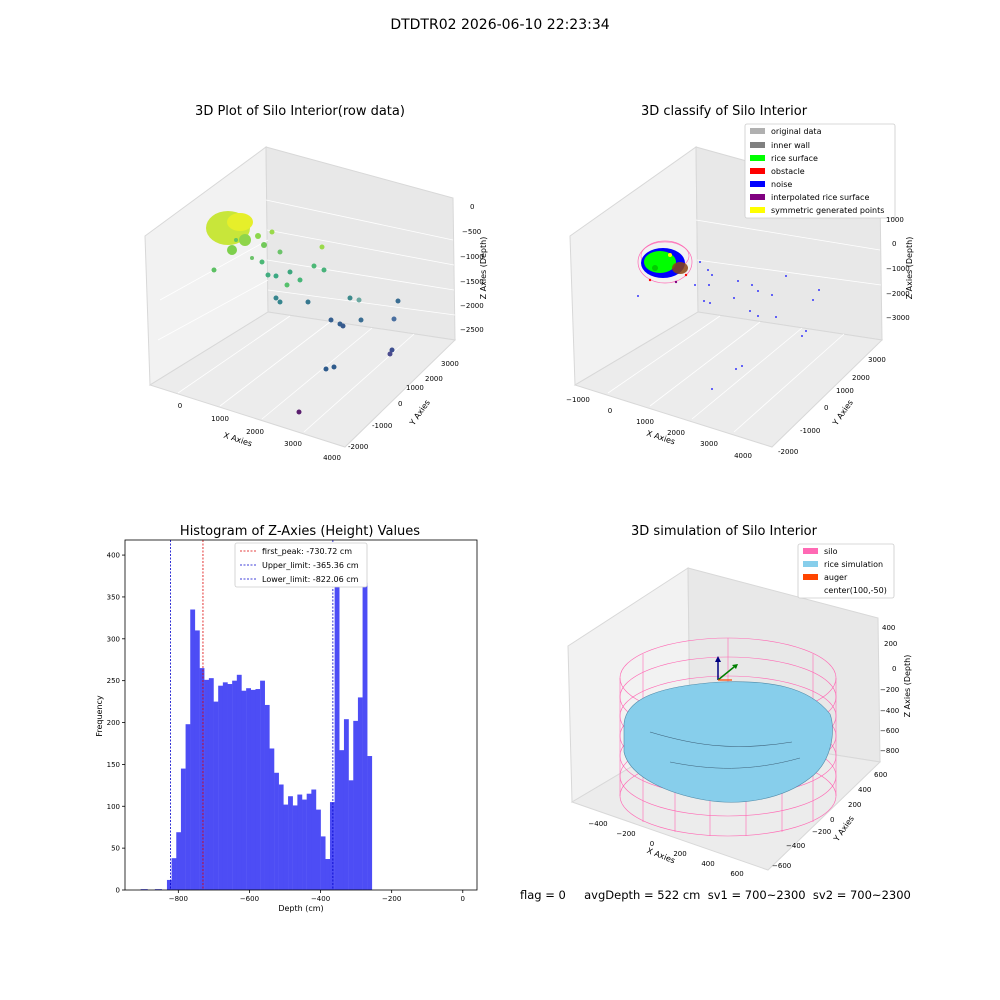 This screenshot has width=1000, height=1000. Describe the element at coordinates (757, 184) in the screenshot. I see `legend-swatch-noise` at that location.